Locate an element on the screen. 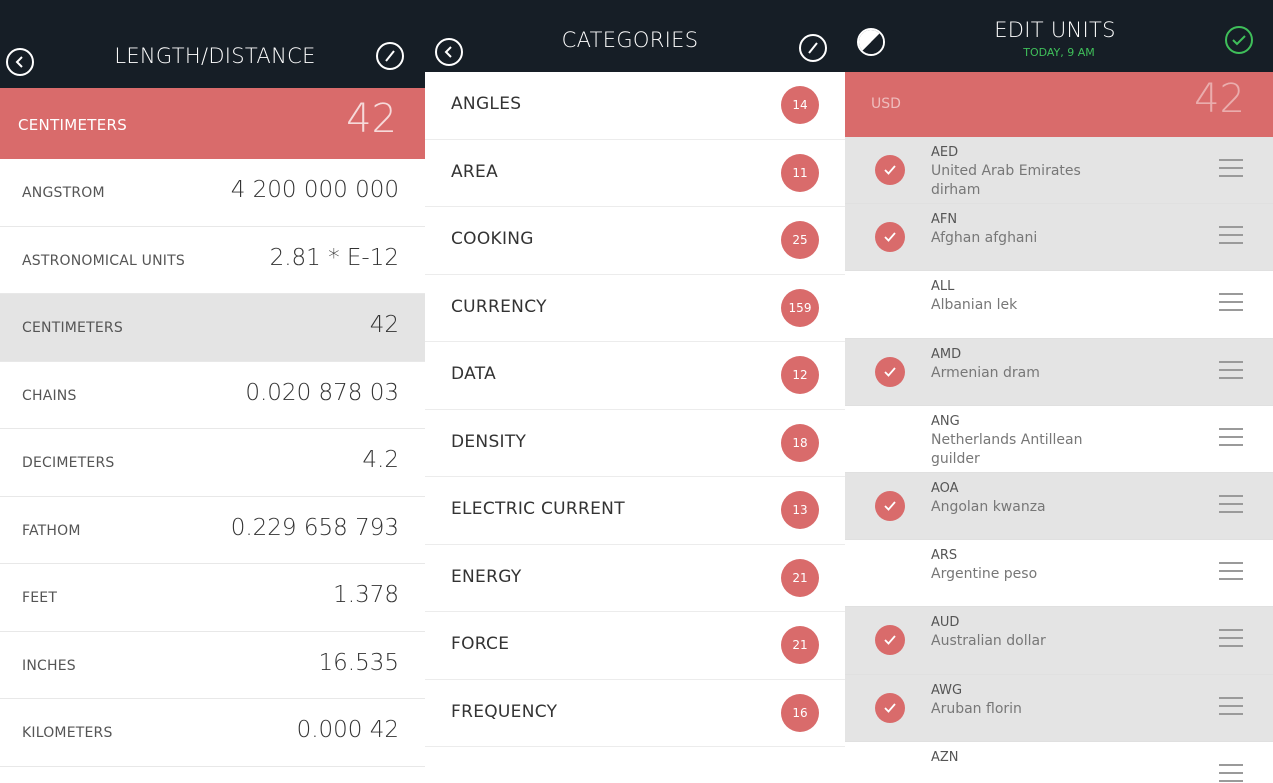  conversion-row: INCHES 16.535 is located at coordinates (212, 665).